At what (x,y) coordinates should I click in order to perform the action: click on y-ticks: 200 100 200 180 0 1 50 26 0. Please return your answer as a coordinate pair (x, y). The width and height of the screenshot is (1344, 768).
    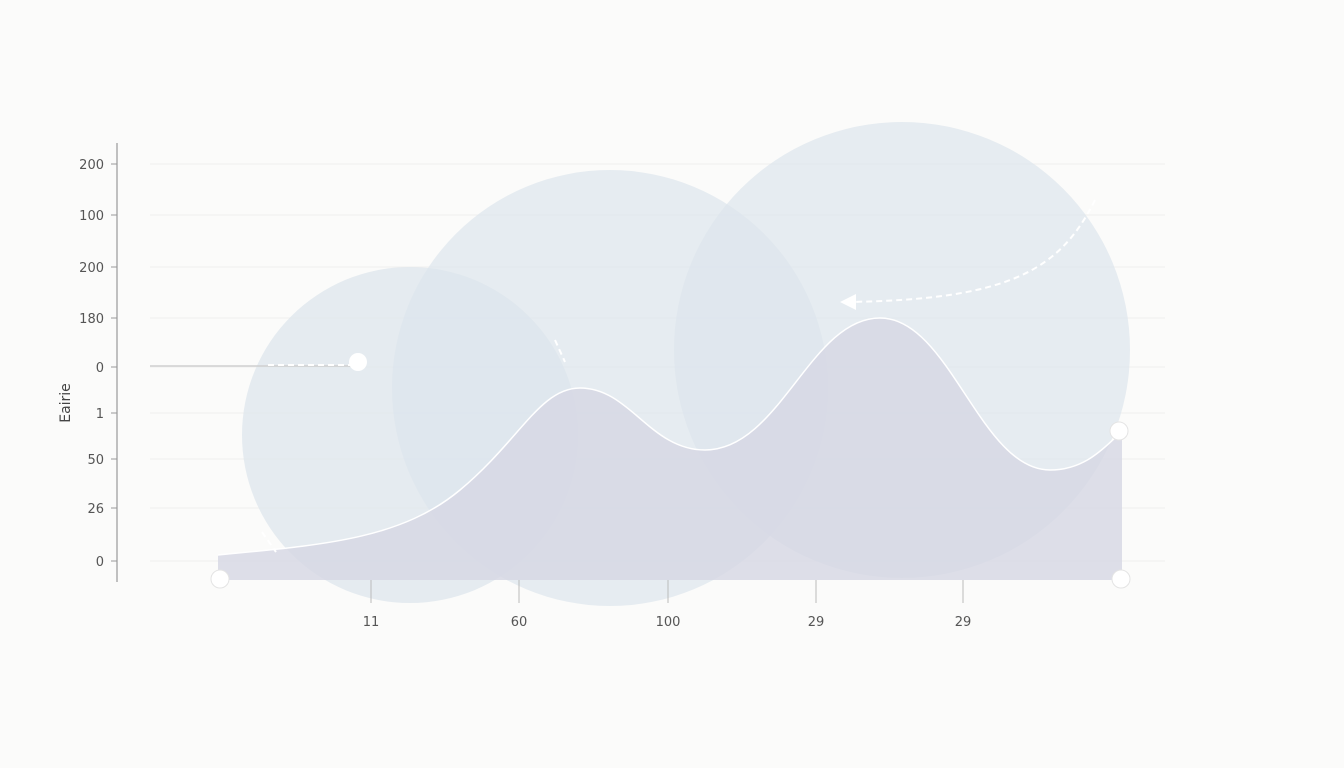
    Looking at the image, I should click on (98, 364).